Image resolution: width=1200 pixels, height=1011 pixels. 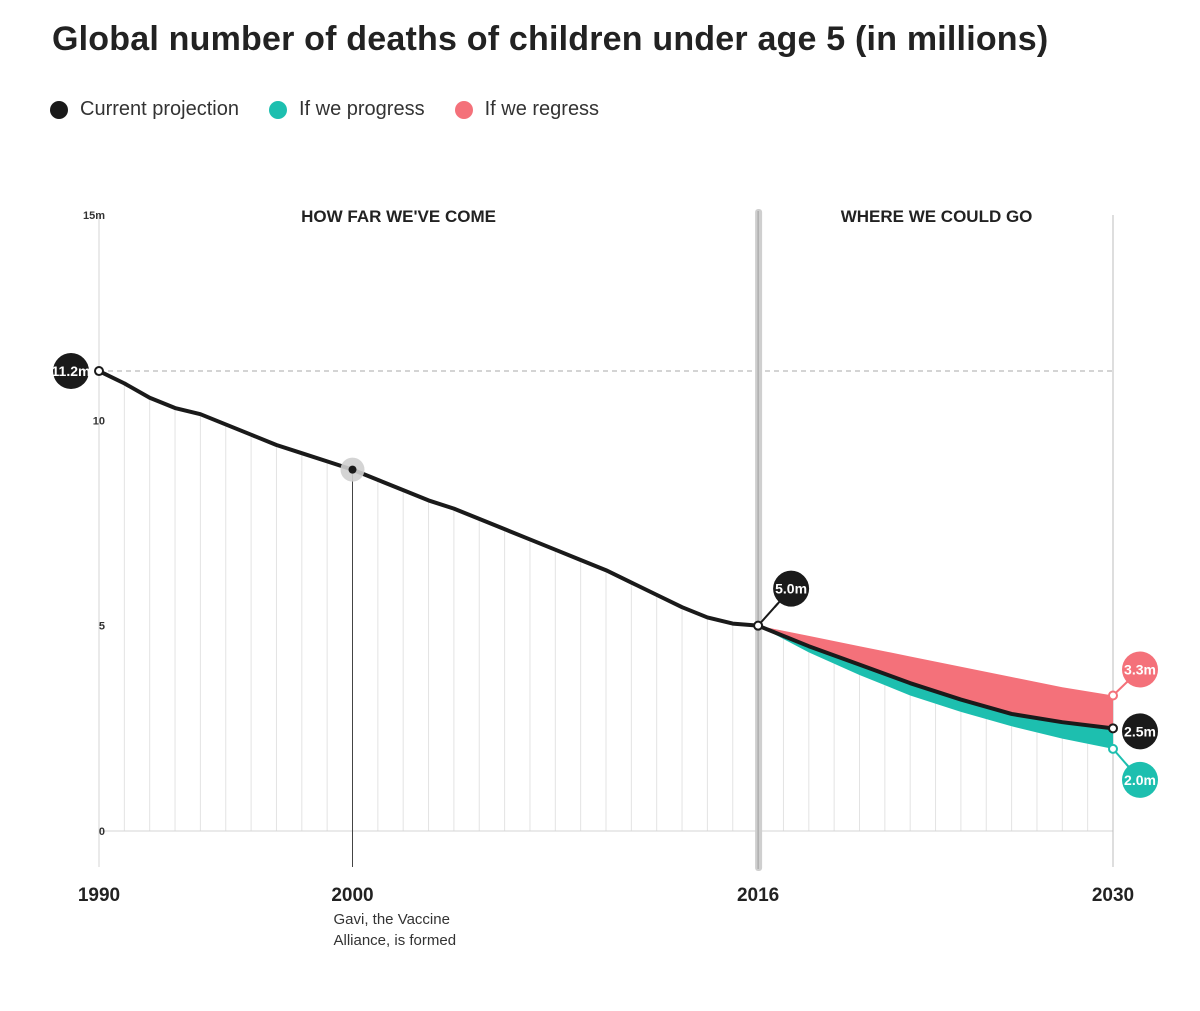 I want to click on legend-item-regress: If we regress, so click(x=527, y=109).